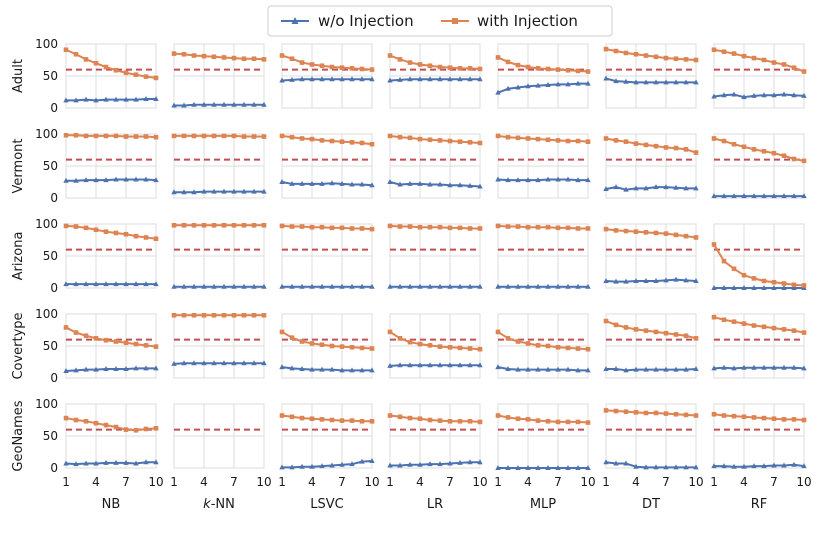 Image resolution: width=822 pixels, height=538 pixels. What do you see at coordinates (204, 482) in the screenshot?
I see `x-tick-label: 4` at bounding box center [204, 482].